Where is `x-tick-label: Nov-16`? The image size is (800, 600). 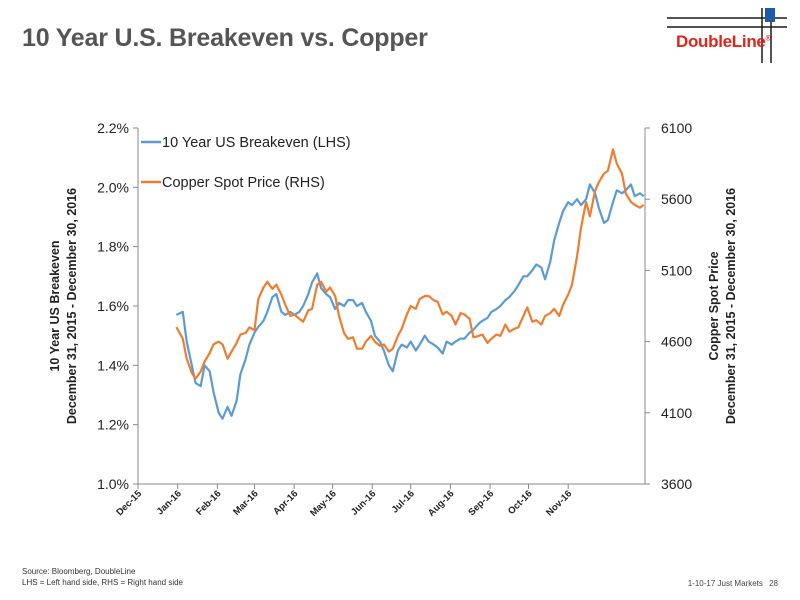 x-tick-label: Nov-16 is located at coordinates (559, 503).